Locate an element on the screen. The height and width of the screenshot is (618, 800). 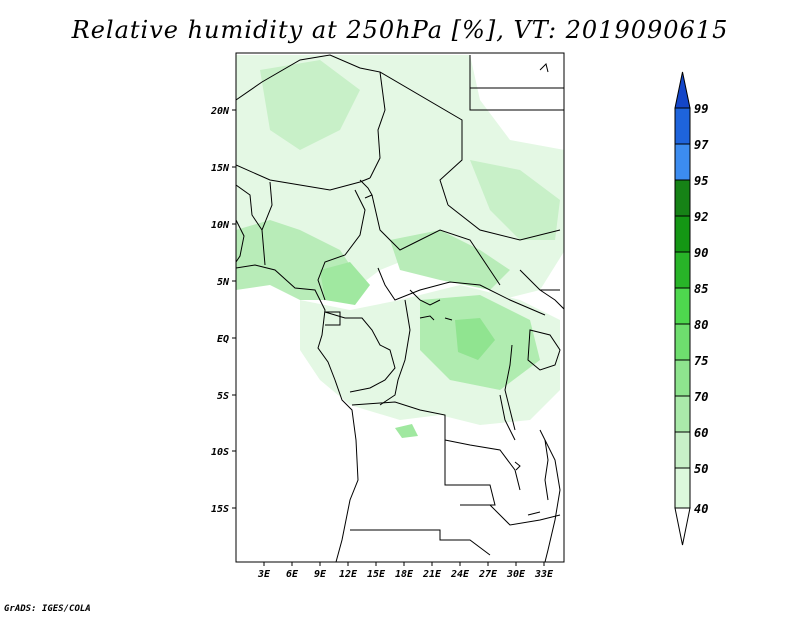
lon-label-33e: 33E is located at coordinates (544, 574).